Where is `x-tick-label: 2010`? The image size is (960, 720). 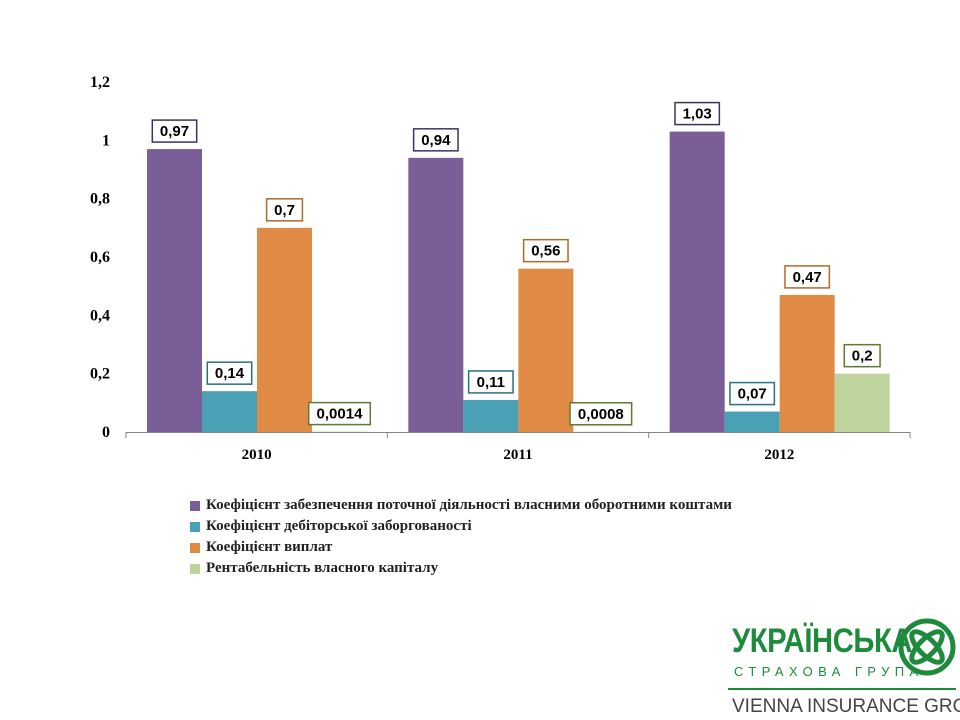 x-tick-label: 2010 is located at coordinates (257, 455).